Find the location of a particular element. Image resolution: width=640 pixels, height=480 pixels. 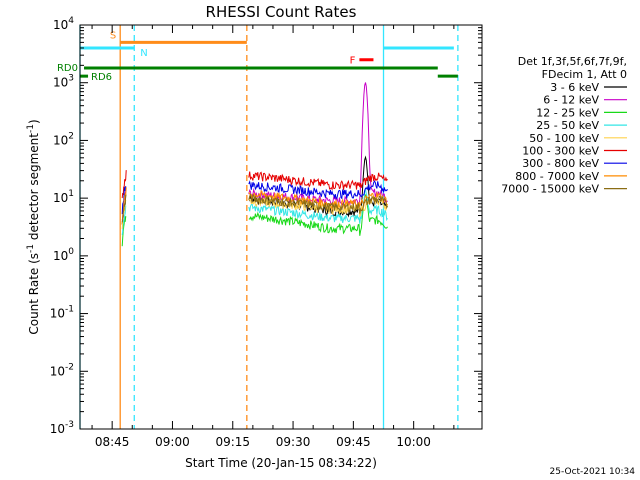

chart-title: RHESSI Count Rates is located at coordinates (281, 12).